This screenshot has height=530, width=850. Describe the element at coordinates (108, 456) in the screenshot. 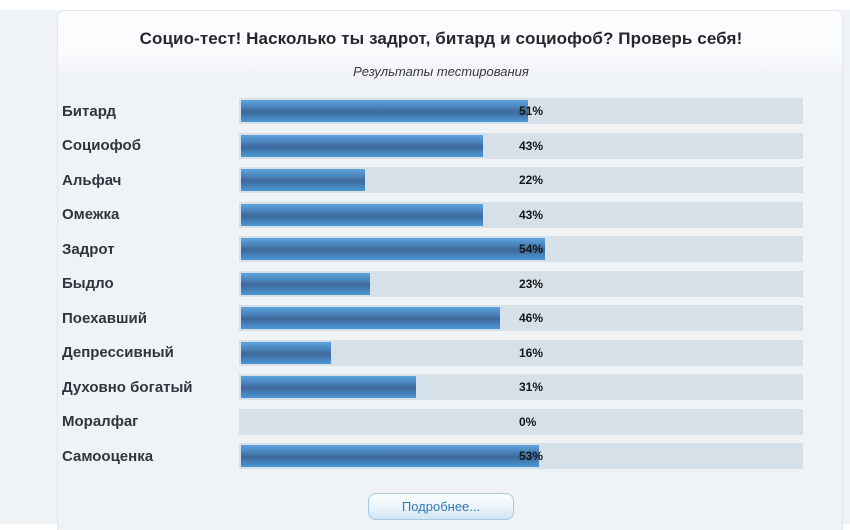

I see `row-label: Самооценка` at that location.